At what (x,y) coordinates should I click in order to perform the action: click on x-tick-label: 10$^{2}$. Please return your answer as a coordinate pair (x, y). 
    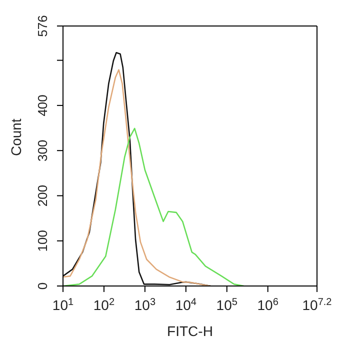
    Looking at the image, I should click on (104, 304).